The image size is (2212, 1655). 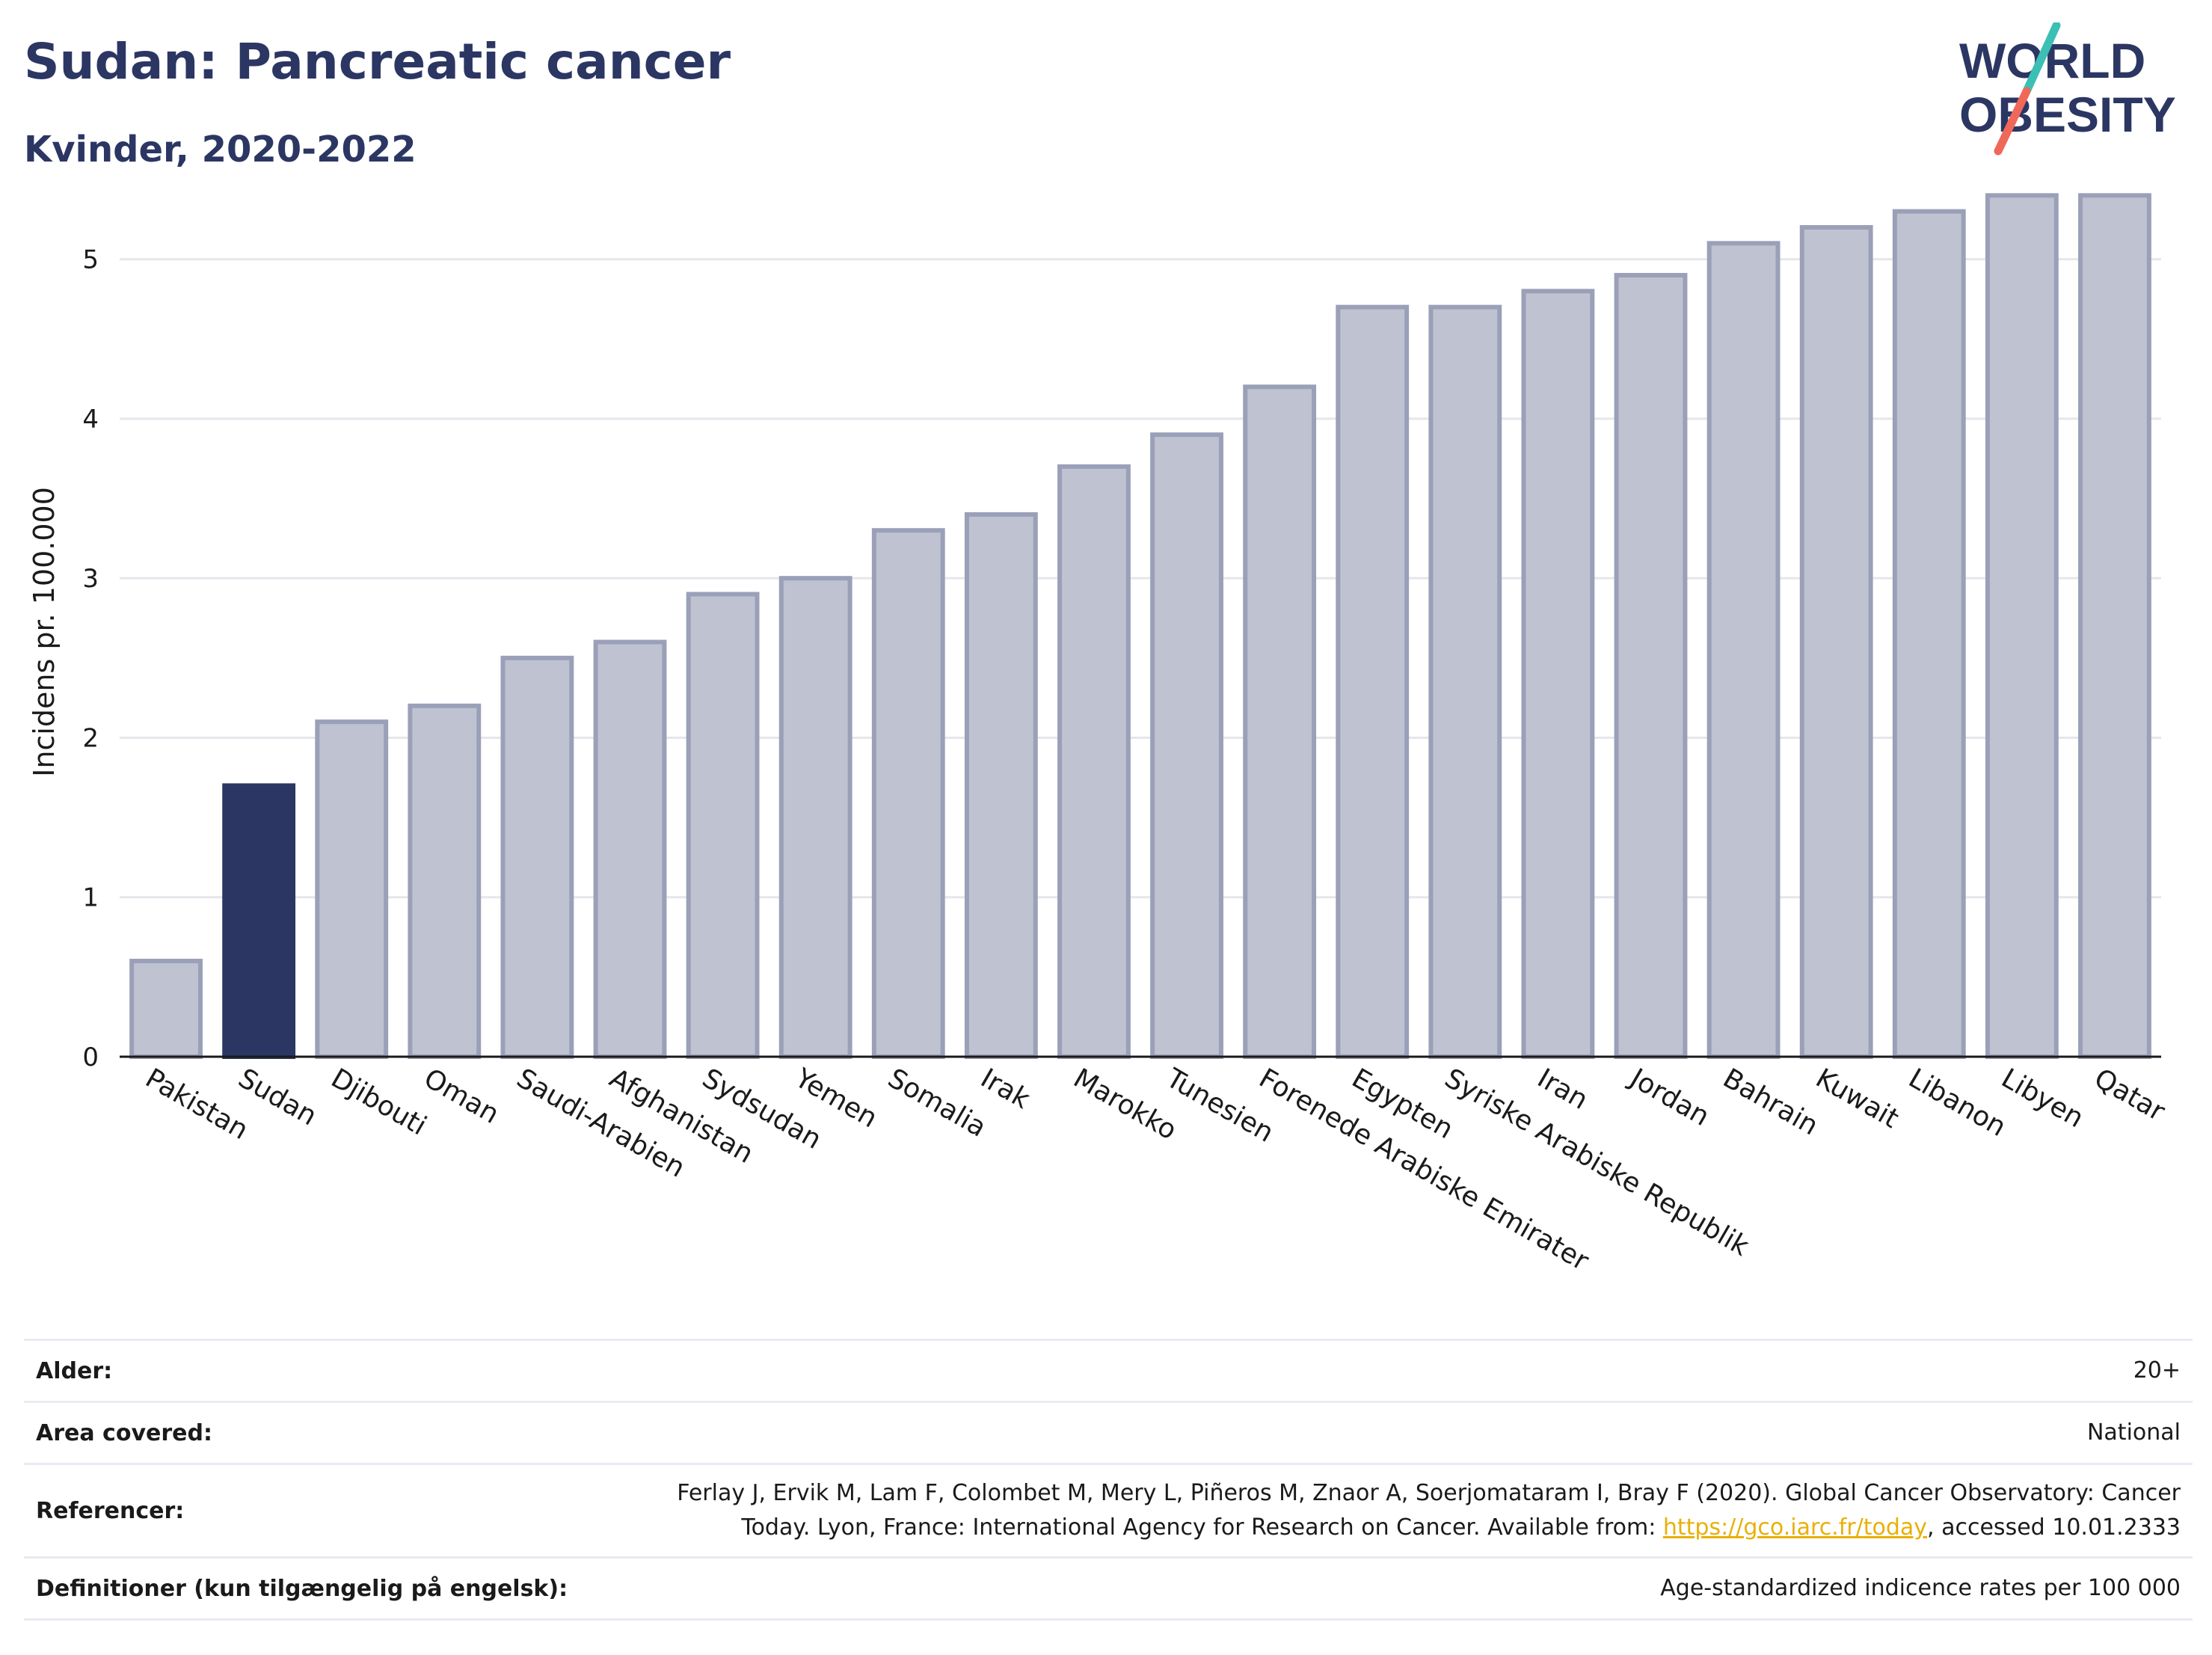 What do you see at coordinates (1108, 1370) in the screenshot?
I see `info-row-age: Alder: 20+` at bounding box center [1108, 1370].